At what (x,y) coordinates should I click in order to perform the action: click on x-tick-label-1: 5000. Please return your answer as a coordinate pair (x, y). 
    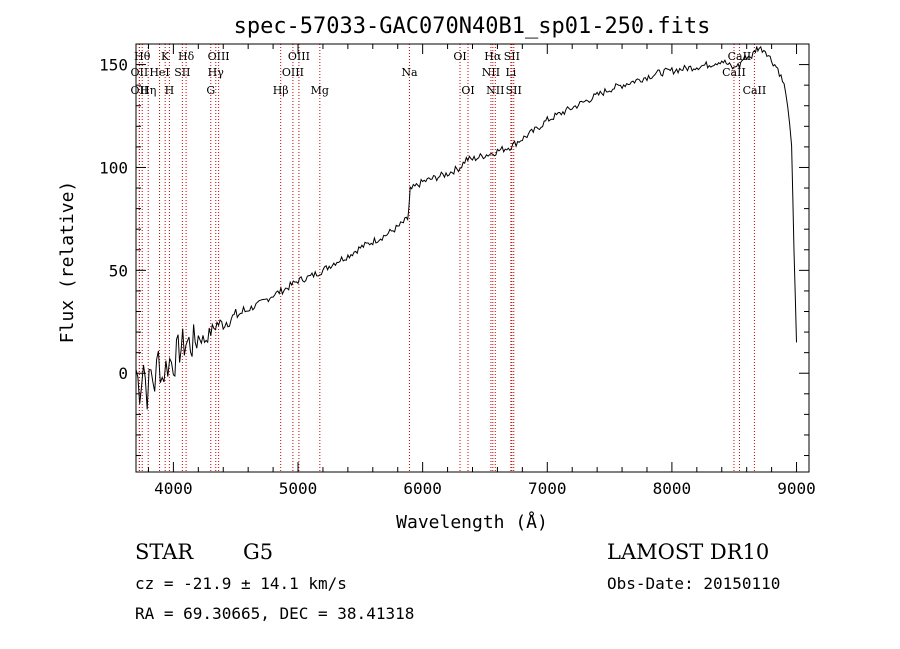
    Looking at the image, I should click on (298, 488).